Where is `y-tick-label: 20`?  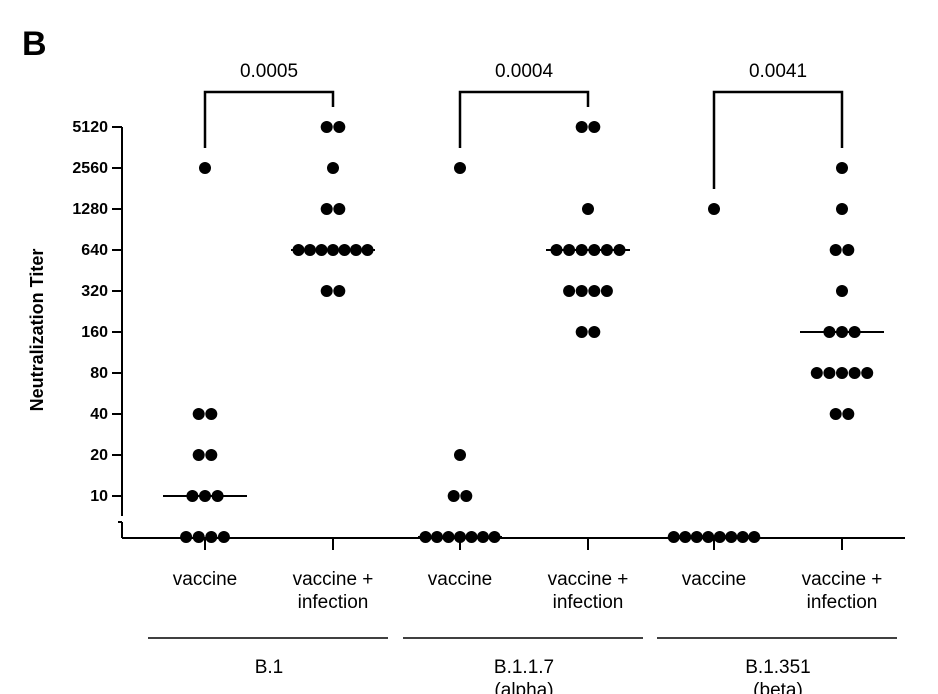
y-tick-label: 20 is located at coordinates (99, 455).